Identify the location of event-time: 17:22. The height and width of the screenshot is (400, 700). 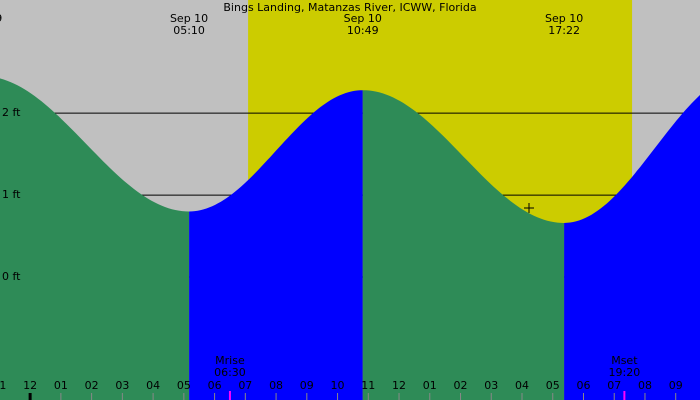
(564, 30).